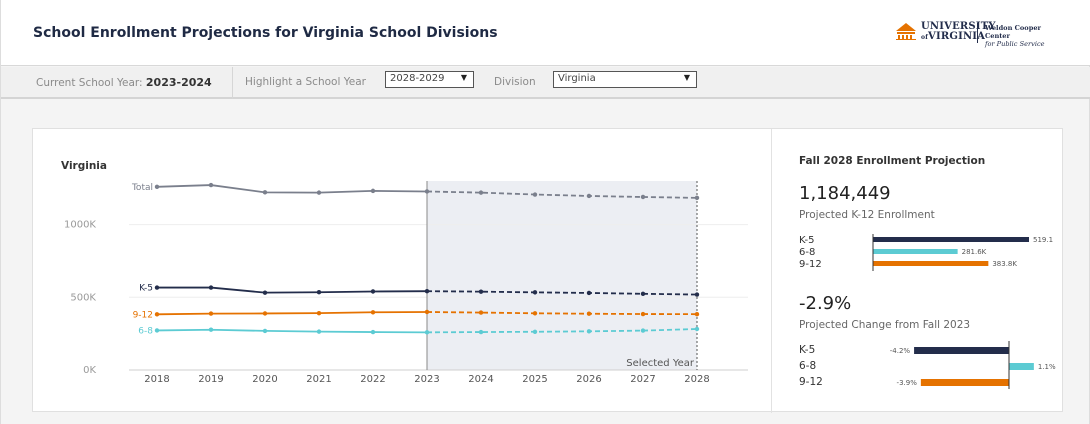 The image size is (1090, 424). Describe the element at coordinates (480, 379) in the screenshot. I see `x-tick-label: 2024` at that location.